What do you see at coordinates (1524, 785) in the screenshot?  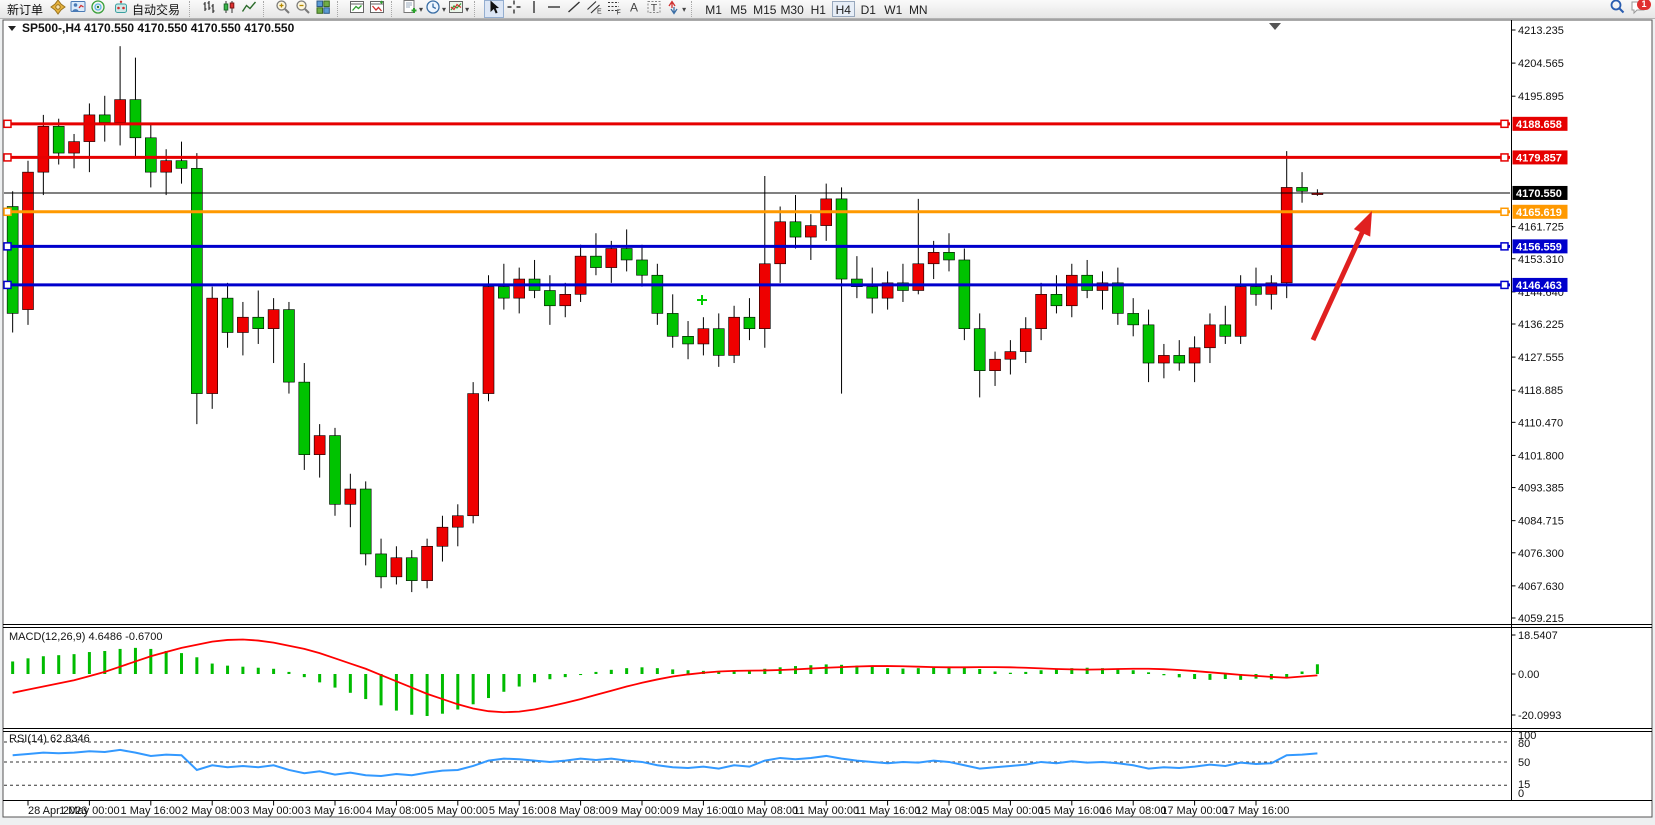 I see `rsi-scale-label: 15` at bounding box center [1524, 785].